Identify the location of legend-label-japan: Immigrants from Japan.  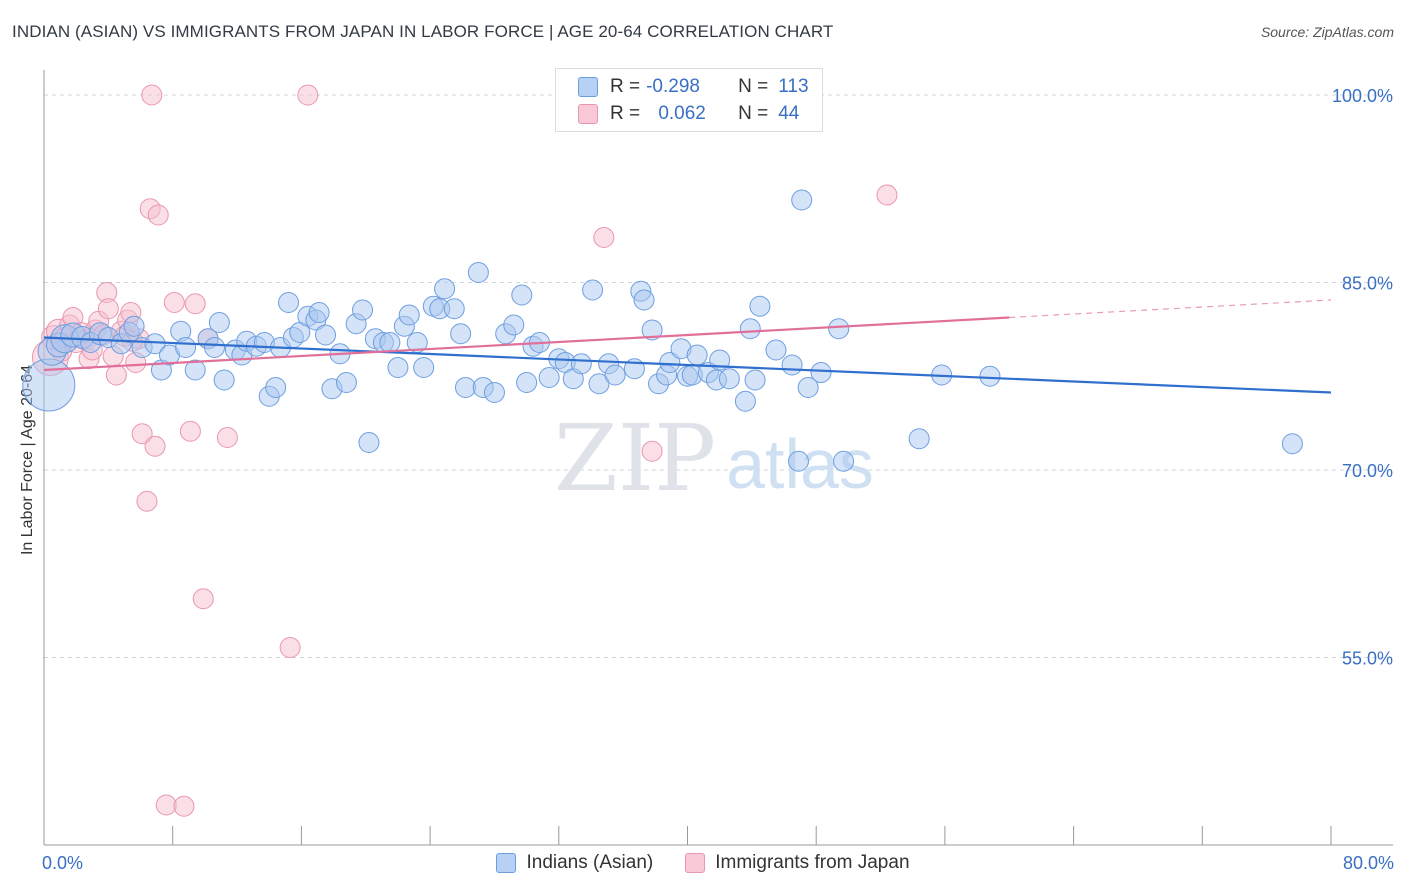
(812, 862).